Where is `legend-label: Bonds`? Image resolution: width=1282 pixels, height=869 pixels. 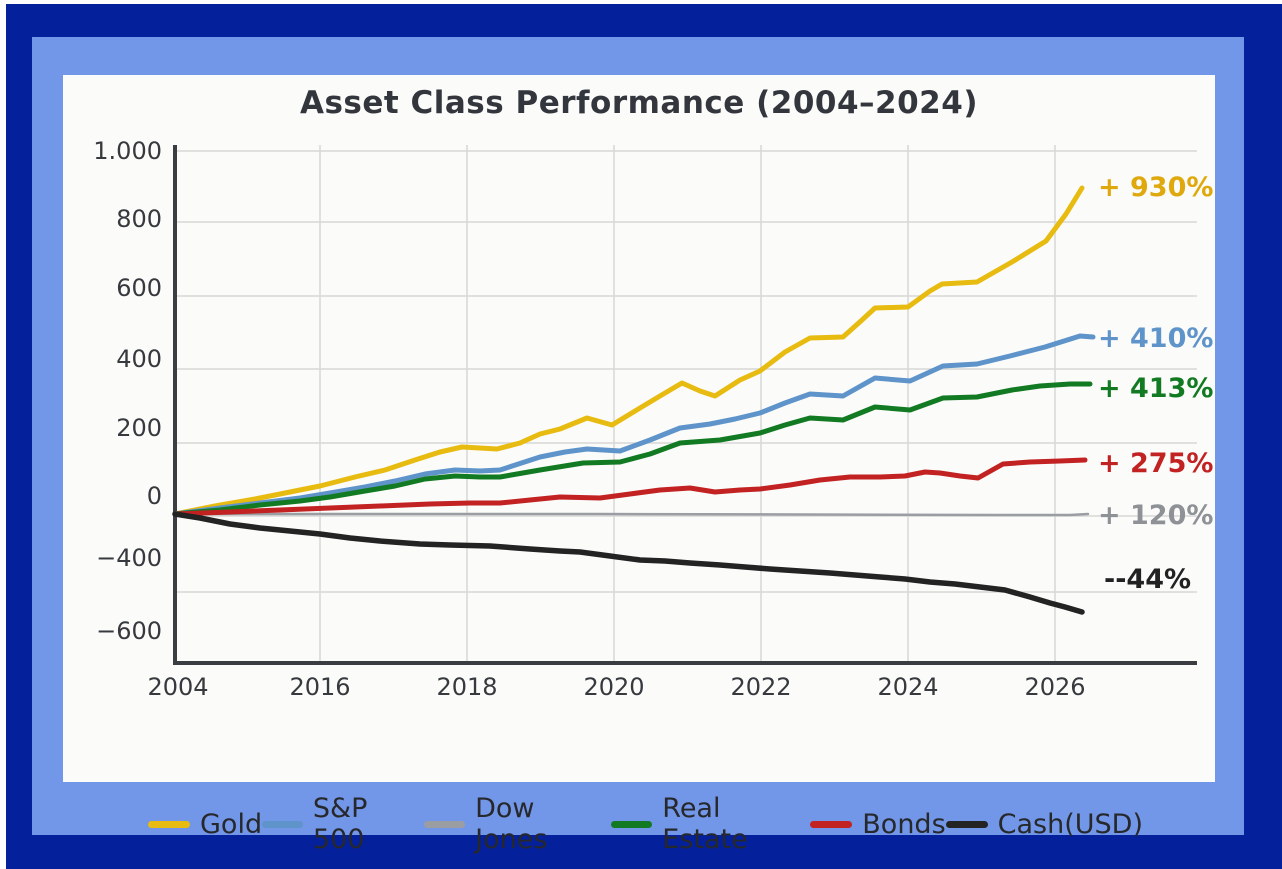 legend-label: Bonds is located at coordinates (904, 824).